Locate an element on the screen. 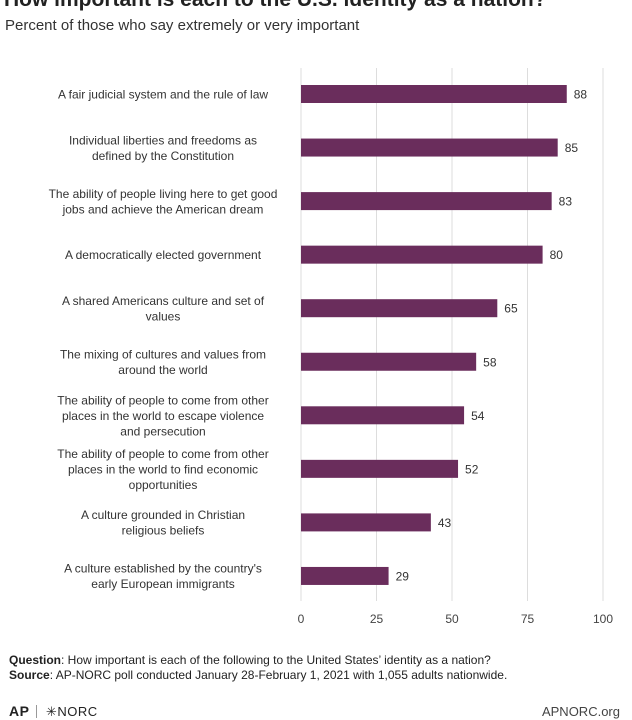 The height and width of the screenshot is (720, 632). x-tick-label: 100 is located at coordinates (603, 619).